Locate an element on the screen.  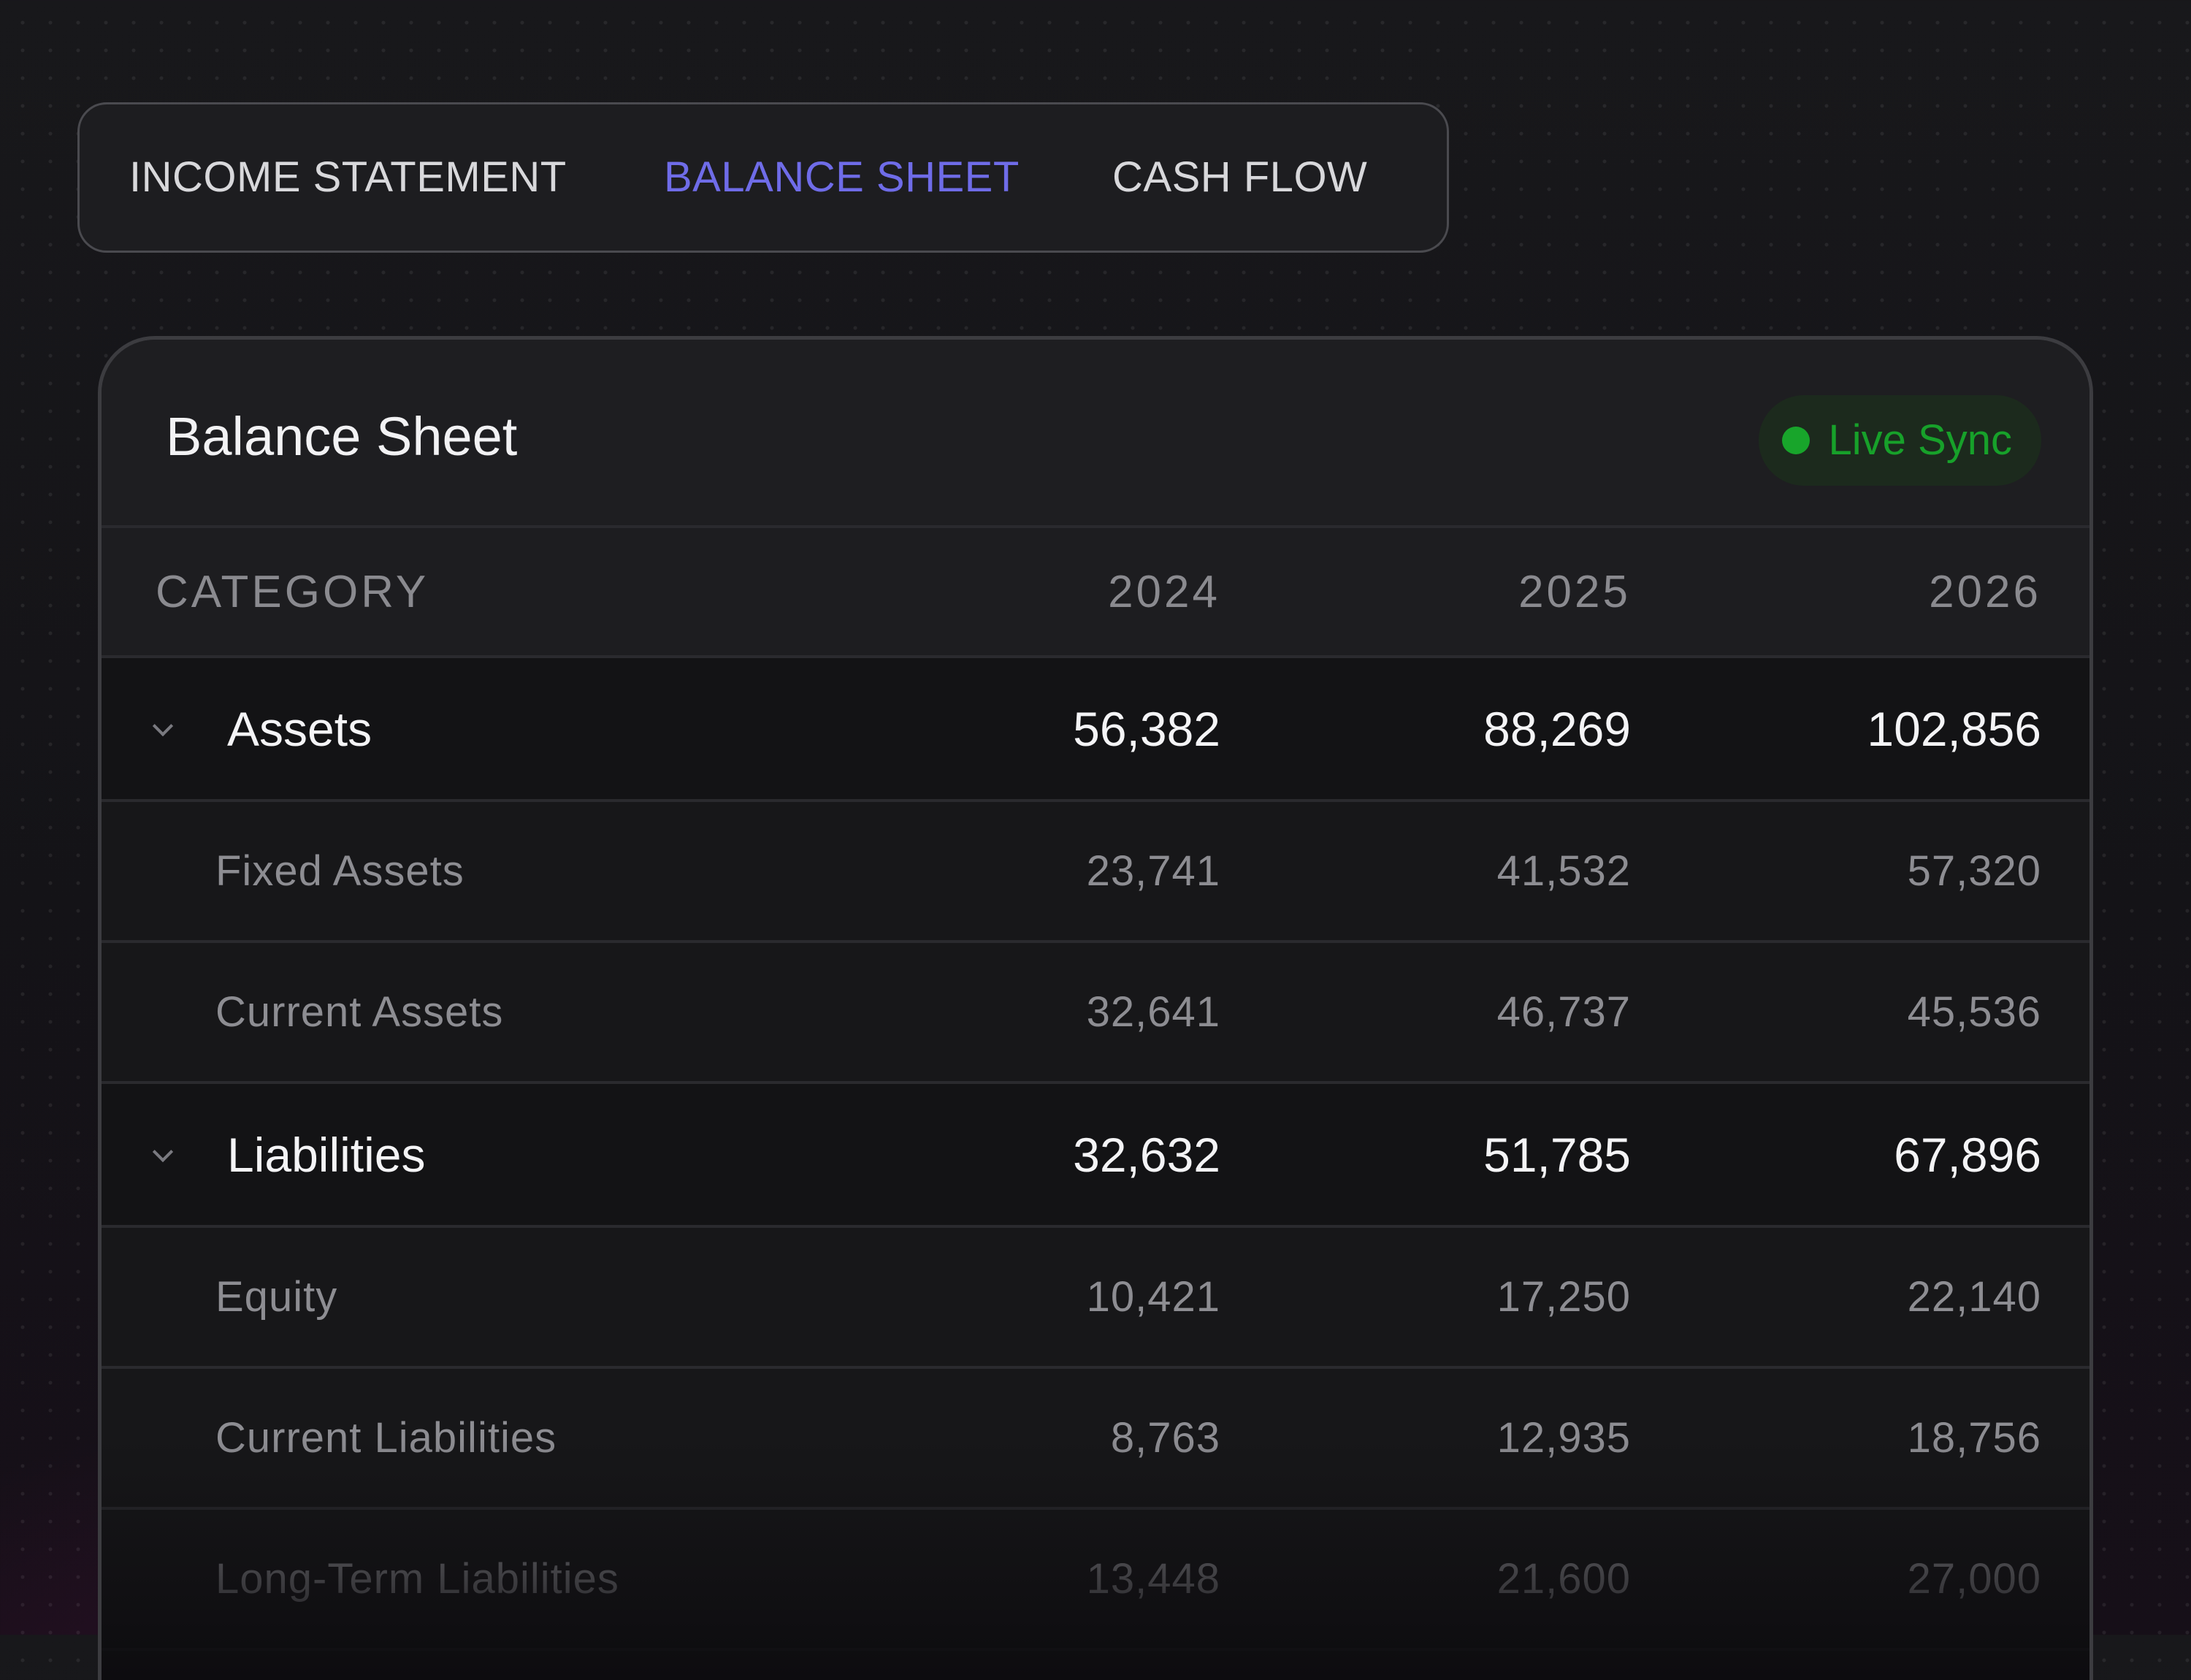
table-row-liabilities: Liabilities 32,632 51,785 67,896 is located at coordinates (1095, 1156).